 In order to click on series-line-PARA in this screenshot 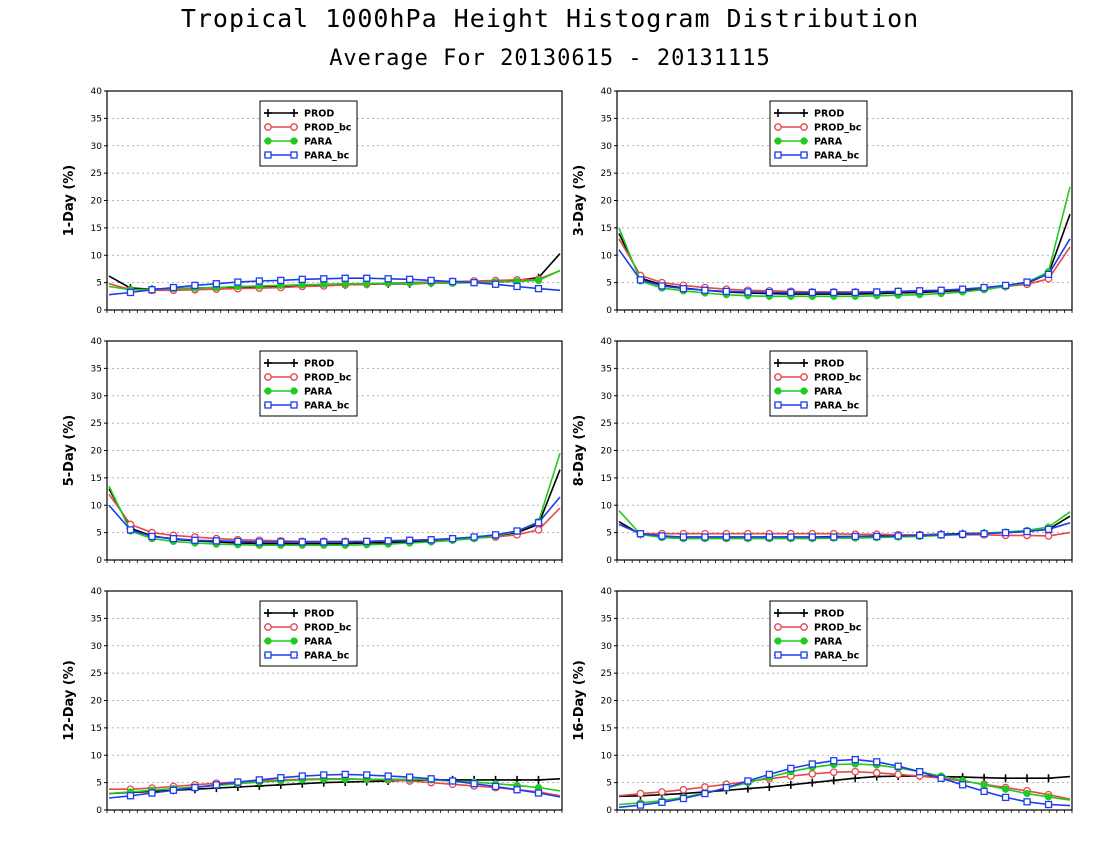, I will do `click(334, 280)`.